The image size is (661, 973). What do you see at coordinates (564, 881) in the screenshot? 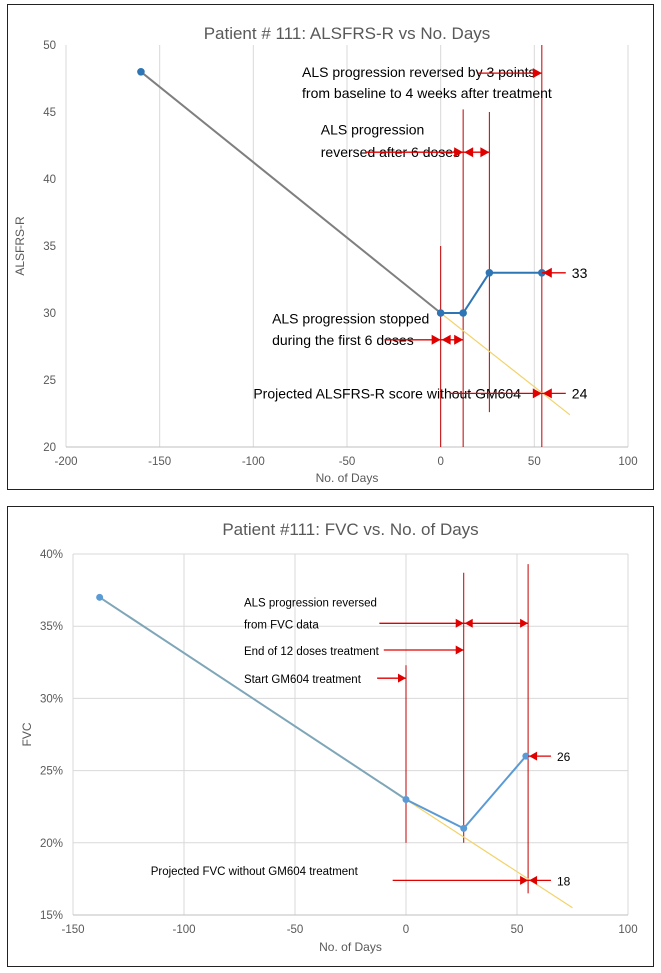
I see `value-label: 18` at bounding box center [564, 881].